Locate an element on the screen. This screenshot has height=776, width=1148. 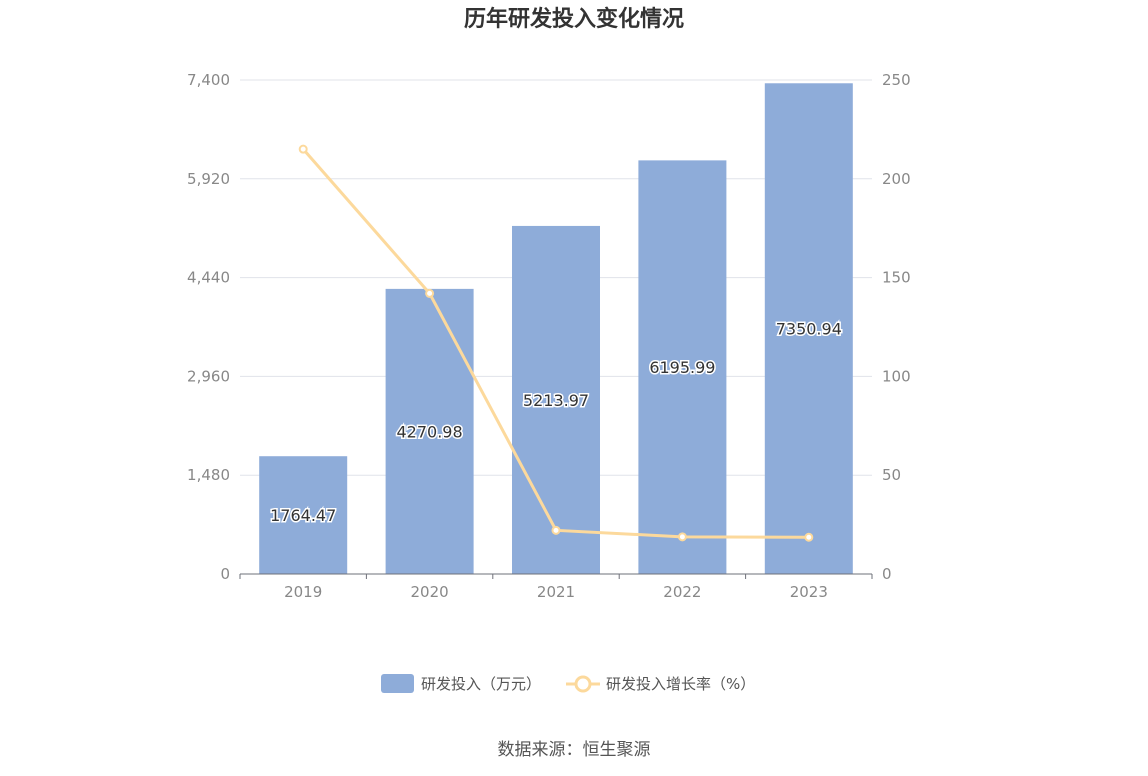
y-left-tick-label: 4,440 is located at coordinates (208, 278).